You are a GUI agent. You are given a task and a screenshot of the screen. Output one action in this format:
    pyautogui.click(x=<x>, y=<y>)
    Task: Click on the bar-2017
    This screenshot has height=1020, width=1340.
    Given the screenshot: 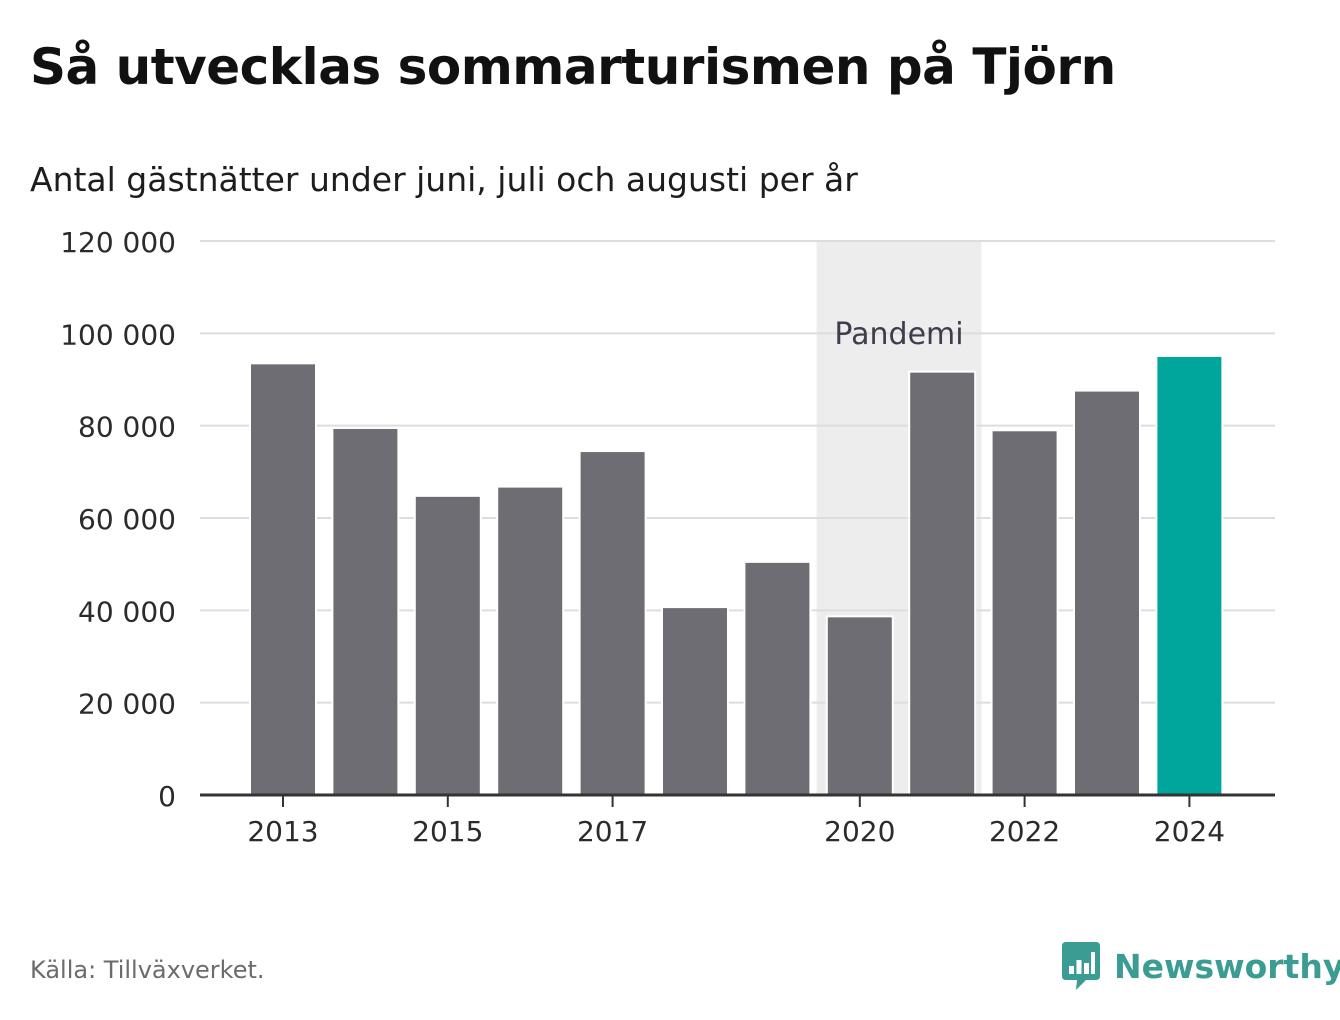 What is the action you would take?
    pyautogui.click(x=612, y=623)
    